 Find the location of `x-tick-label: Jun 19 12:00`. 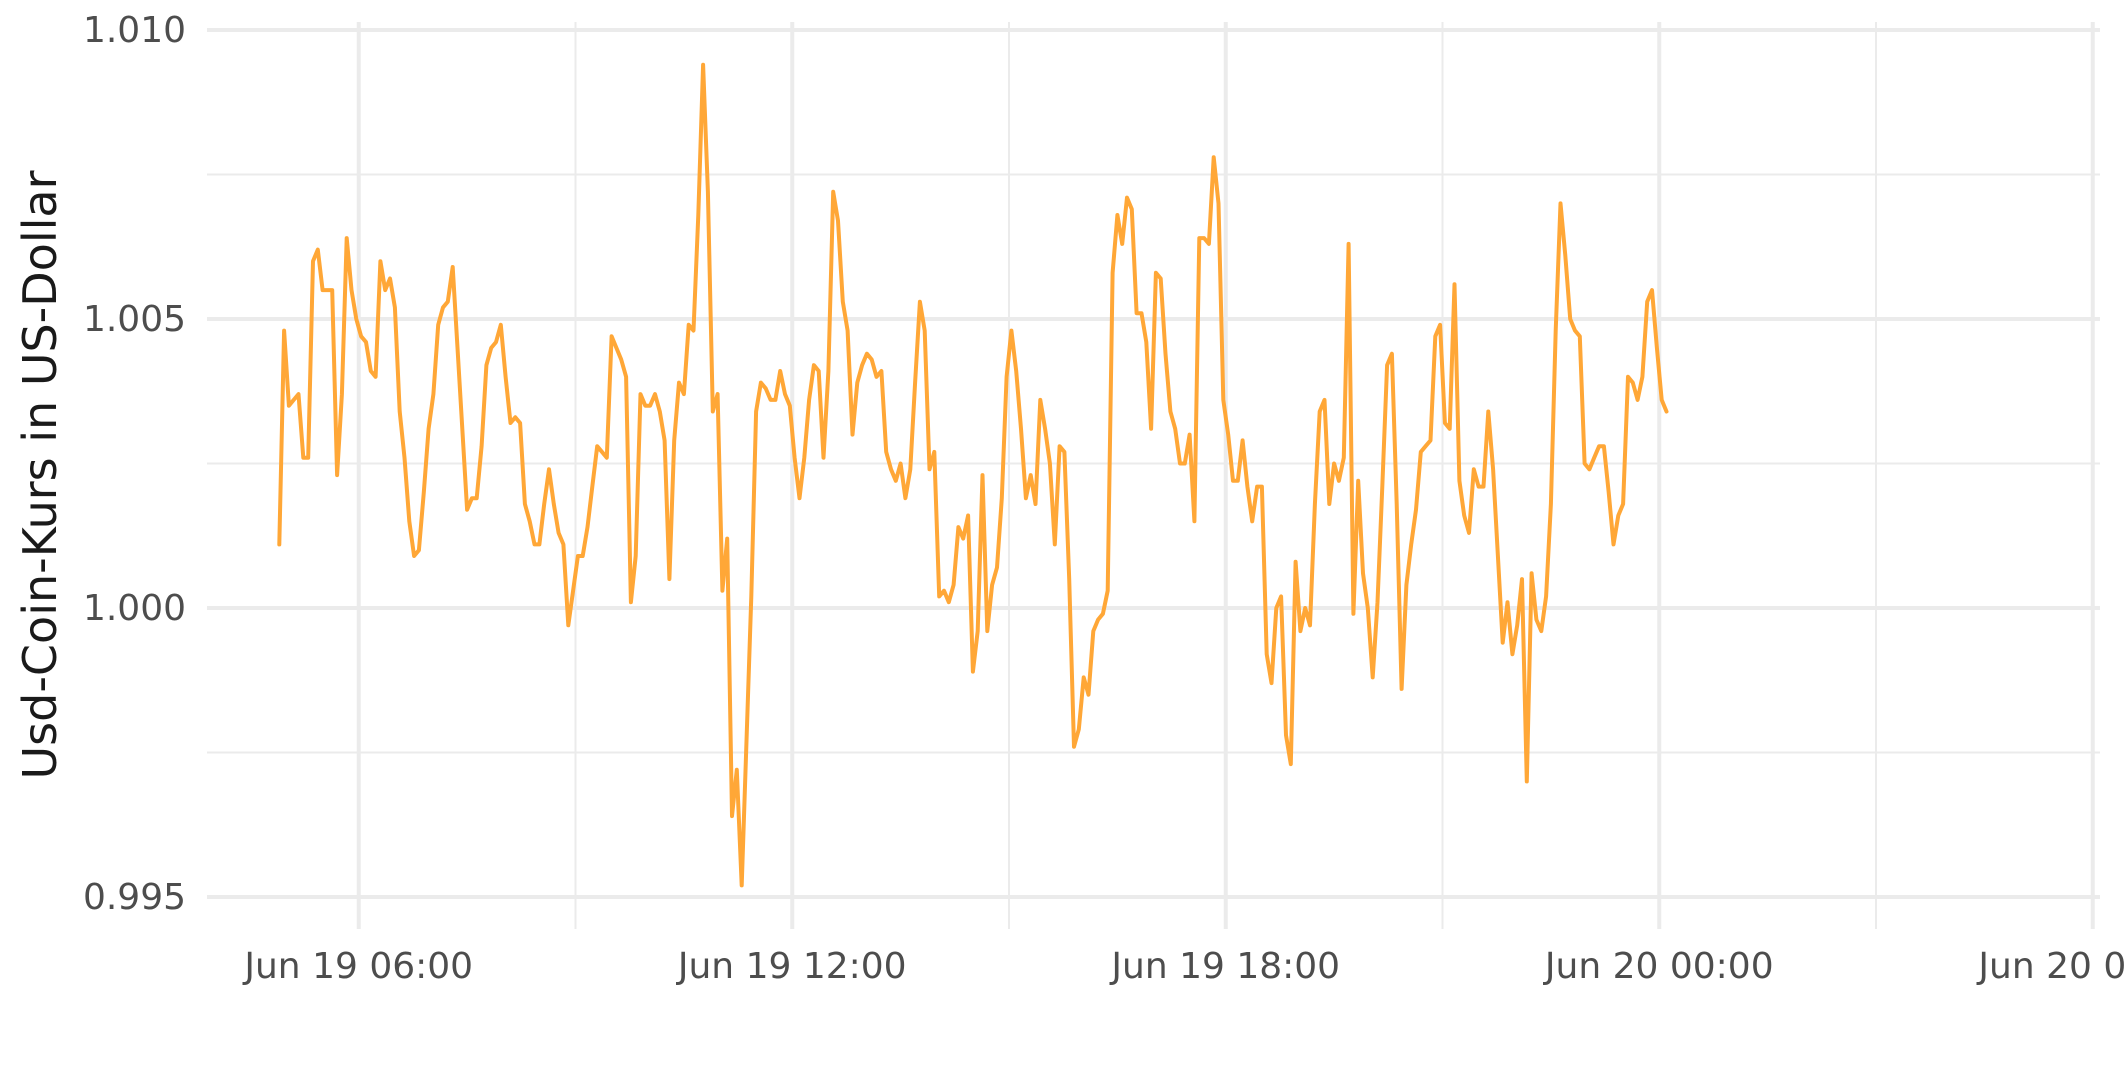

x-tick-label: Jun 19 12:00 is located at coordinates (791, 966).